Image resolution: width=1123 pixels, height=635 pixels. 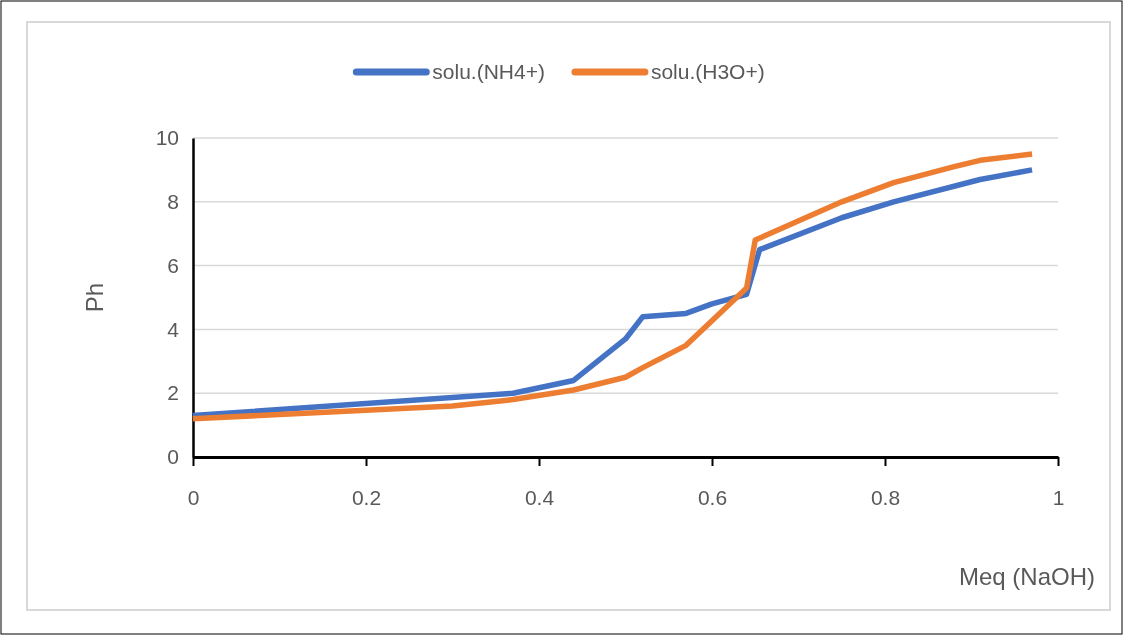 What do you see at coordinates (488, 72) in the screenshot?
I see `legend-label: solu.(NH4+)` at bounding box center [488, 72].